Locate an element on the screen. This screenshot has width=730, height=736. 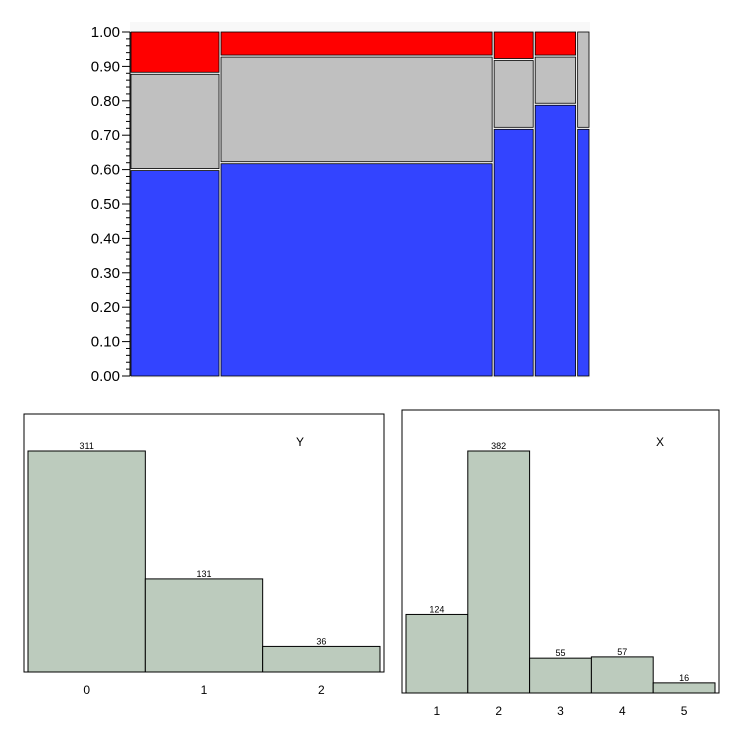
mosaic-cell-x2-level0 is located at coordinates (356, 270).